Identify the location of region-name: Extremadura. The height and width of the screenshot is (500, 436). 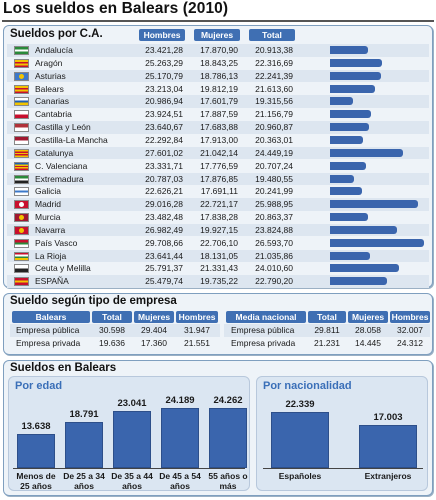
(59, 178).